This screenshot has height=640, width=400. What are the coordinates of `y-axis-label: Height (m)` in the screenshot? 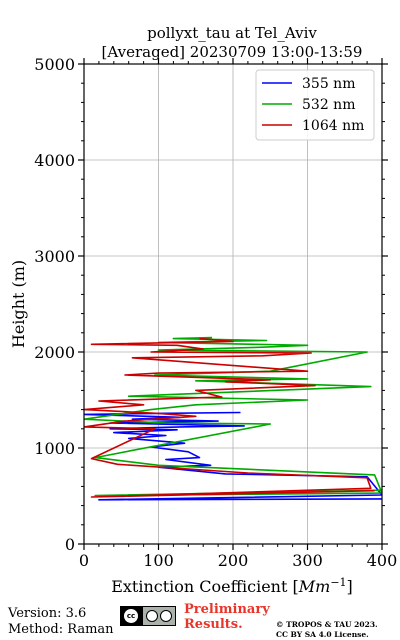 It's located at (18, 304).